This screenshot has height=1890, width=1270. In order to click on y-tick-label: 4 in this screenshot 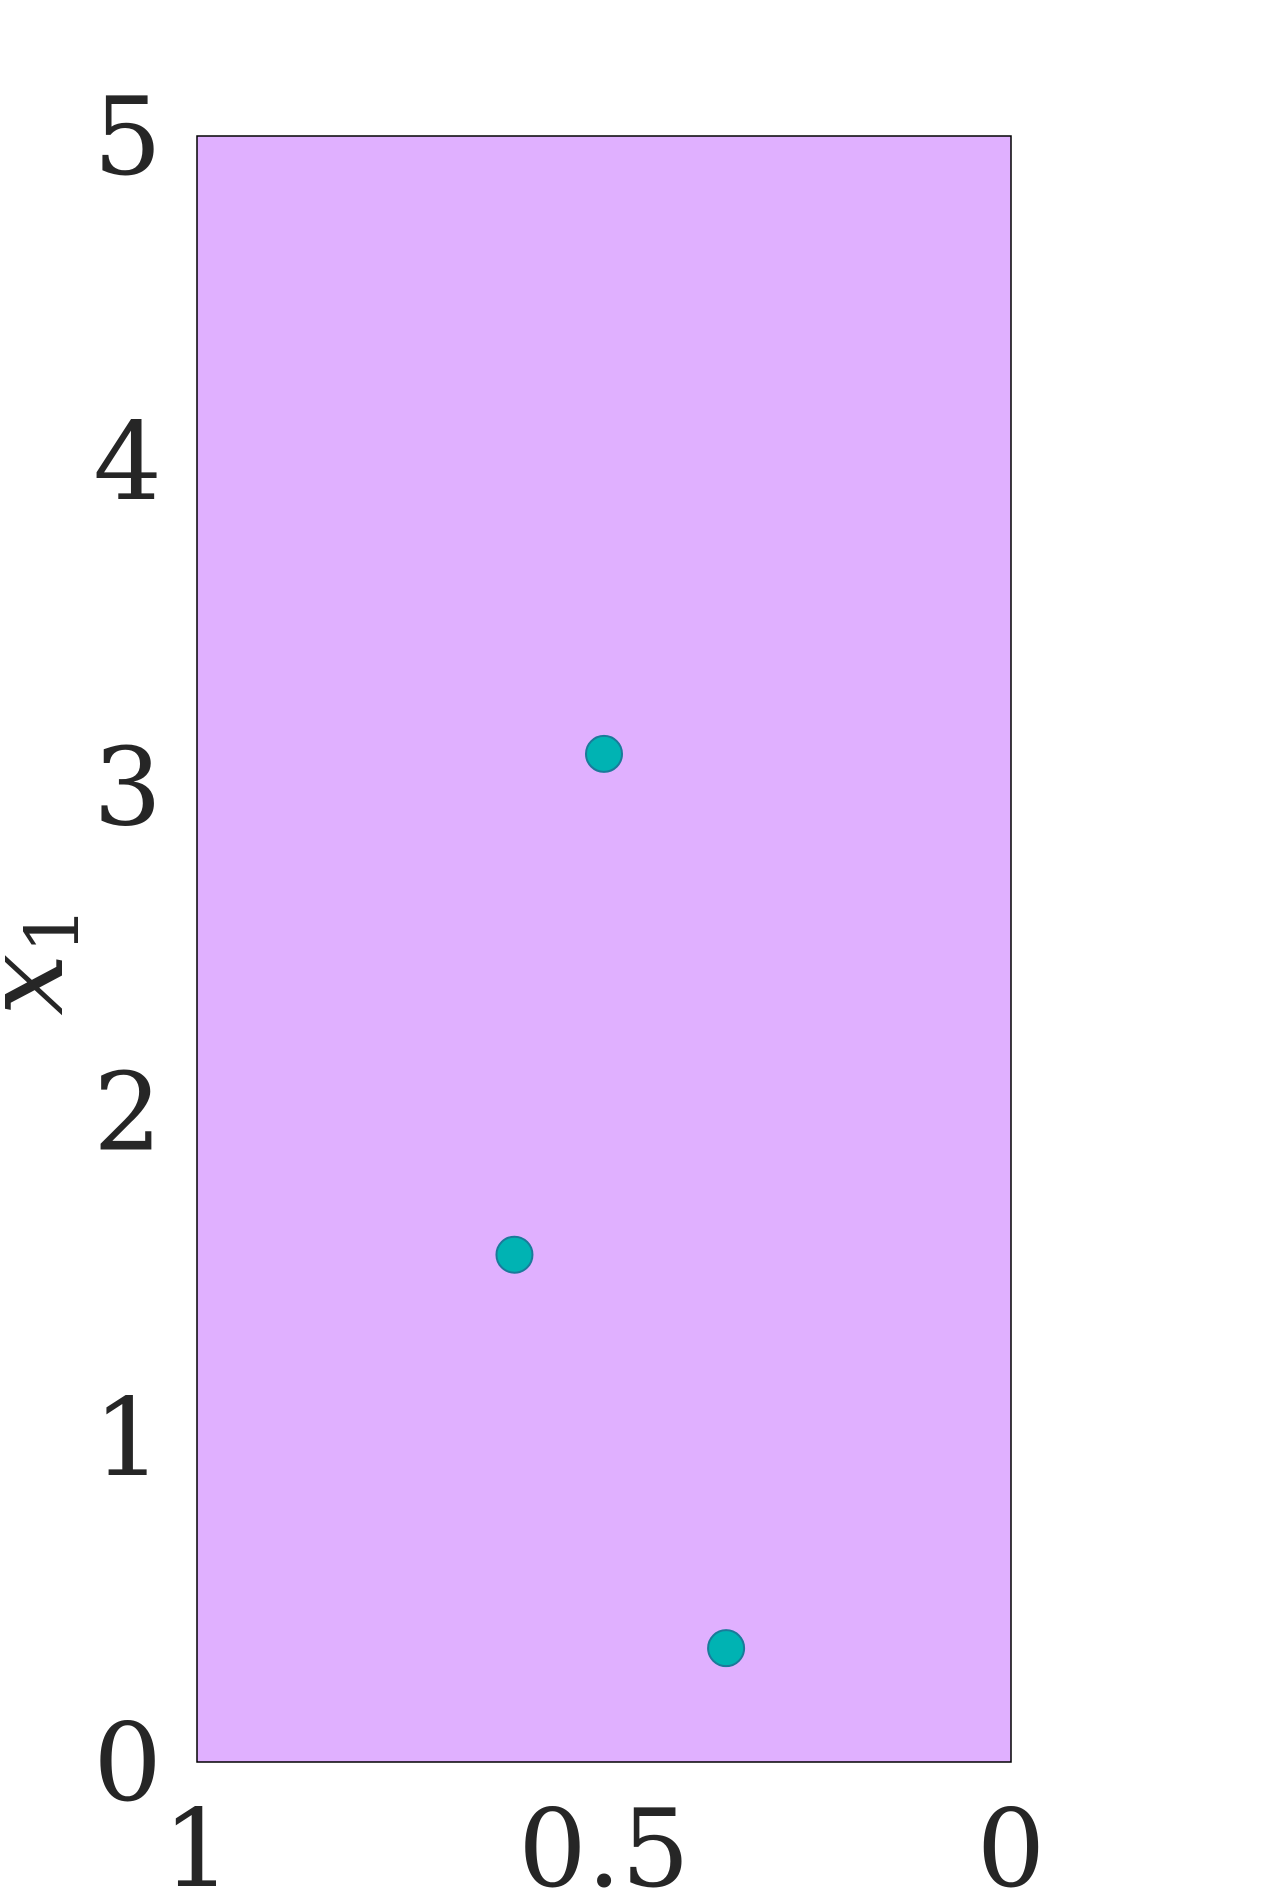, I will do `click(127, 462)`.